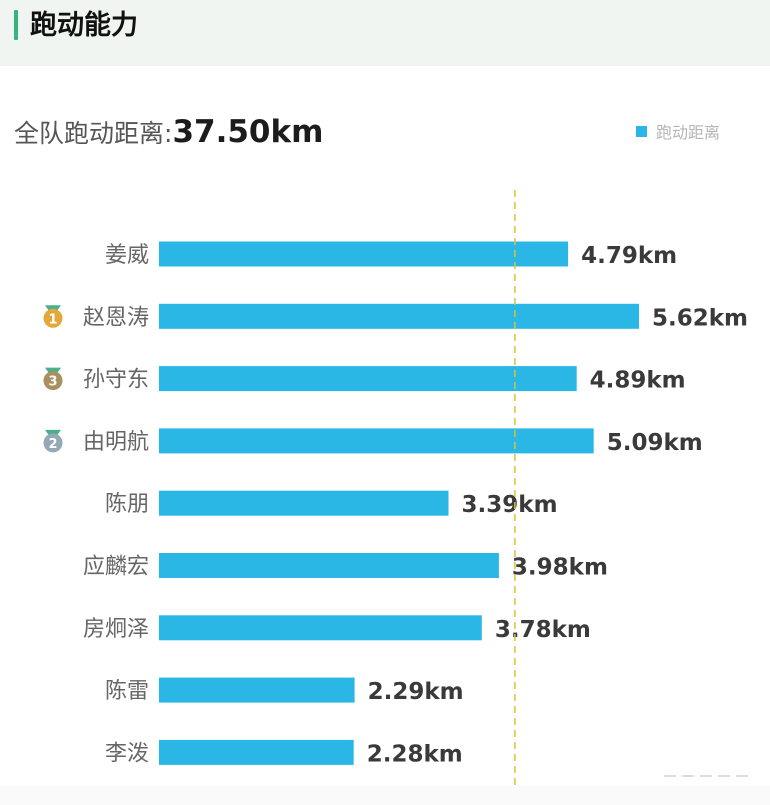 The width and height of the screenshot is (770, 805). I want to click on team-distance-summary: 全队跑动距离:37.50km, so click(168, 134).